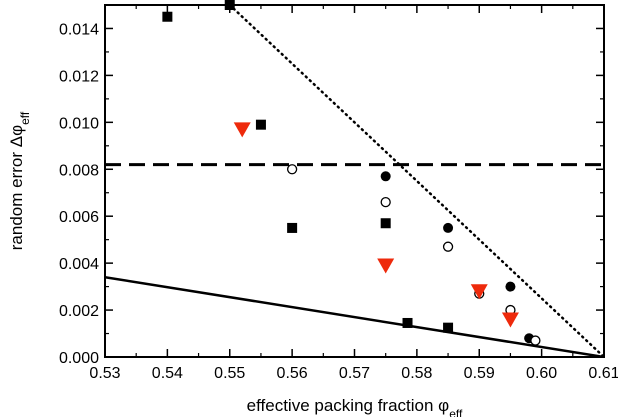  What do you see at coordinates (541, 373) in the screenshot?
I see `x-tick-label: 0.60` at bounding box center [541, 373].